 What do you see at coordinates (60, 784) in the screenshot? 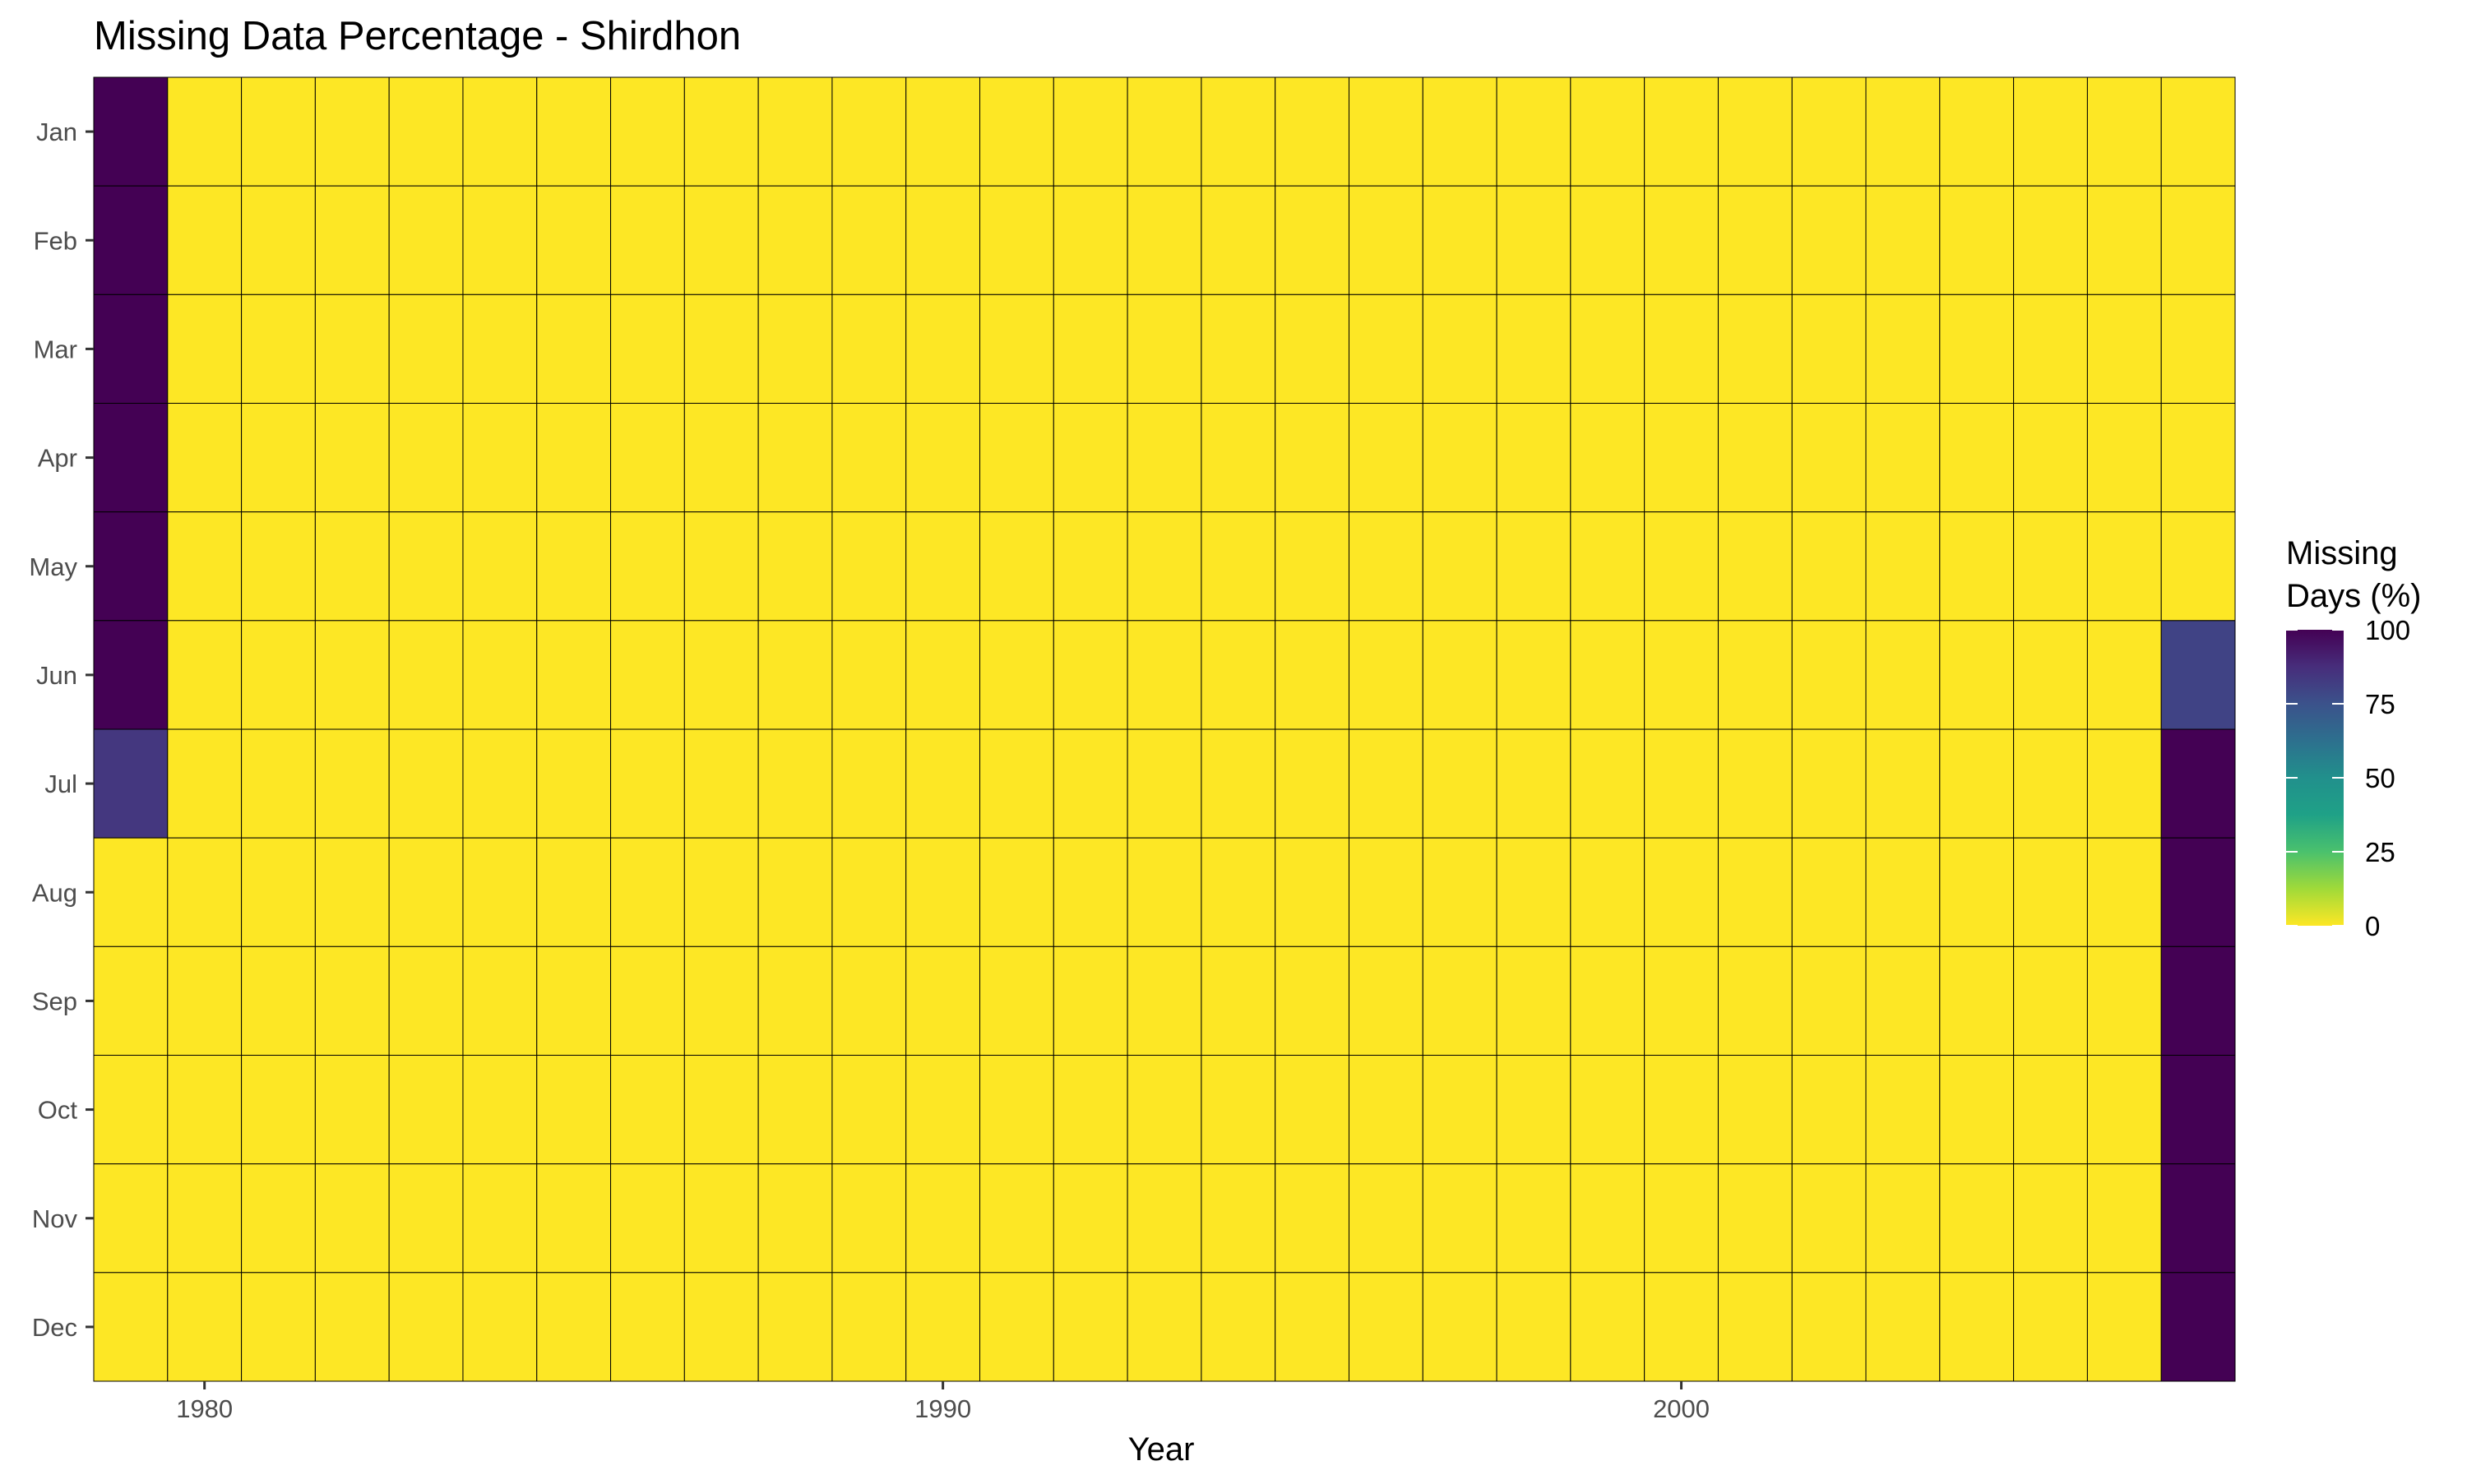
I see `y-tick-label: Jul` at bounding box center [60, 784].